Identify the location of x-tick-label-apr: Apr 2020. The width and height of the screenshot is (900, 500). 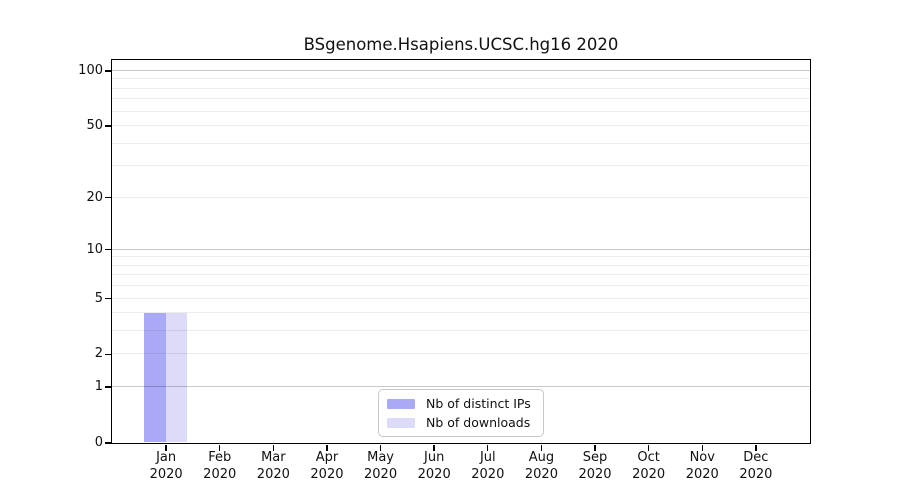
(327, 466).